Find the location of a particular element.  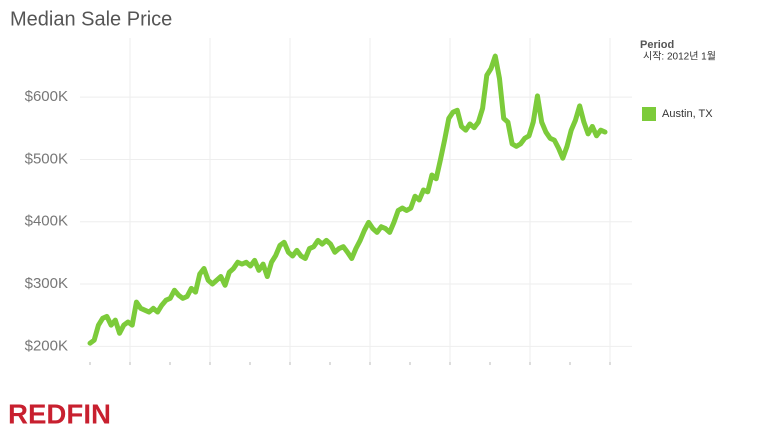

y-tick-label: $200K is located at coordinates (46, 345).